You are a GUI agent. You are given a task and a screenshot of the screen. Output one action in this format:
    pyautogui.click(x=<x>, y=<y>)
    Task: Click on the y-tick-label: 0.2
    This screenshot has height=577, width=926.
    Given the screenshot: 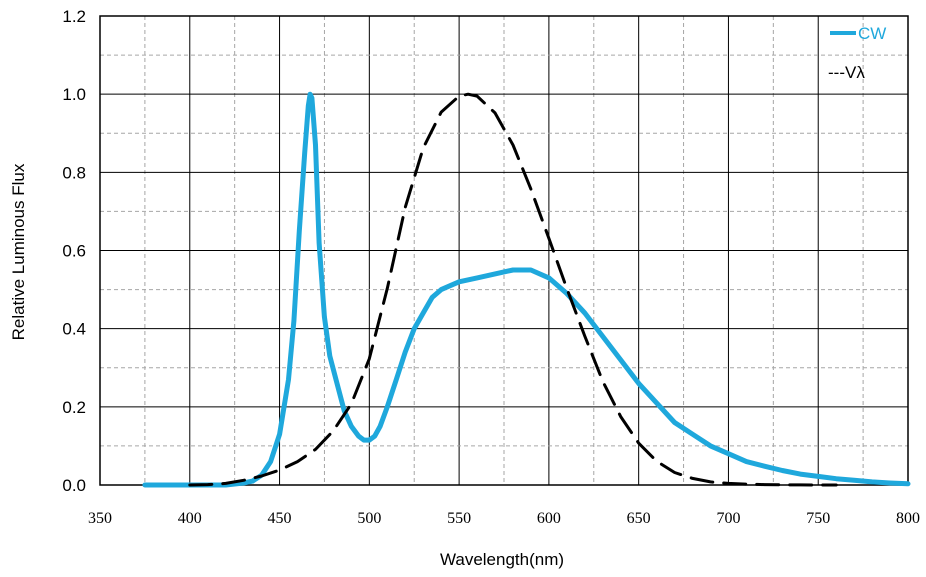 What is the action you would take?
    pyautogui.click(x=74, y=407)
    